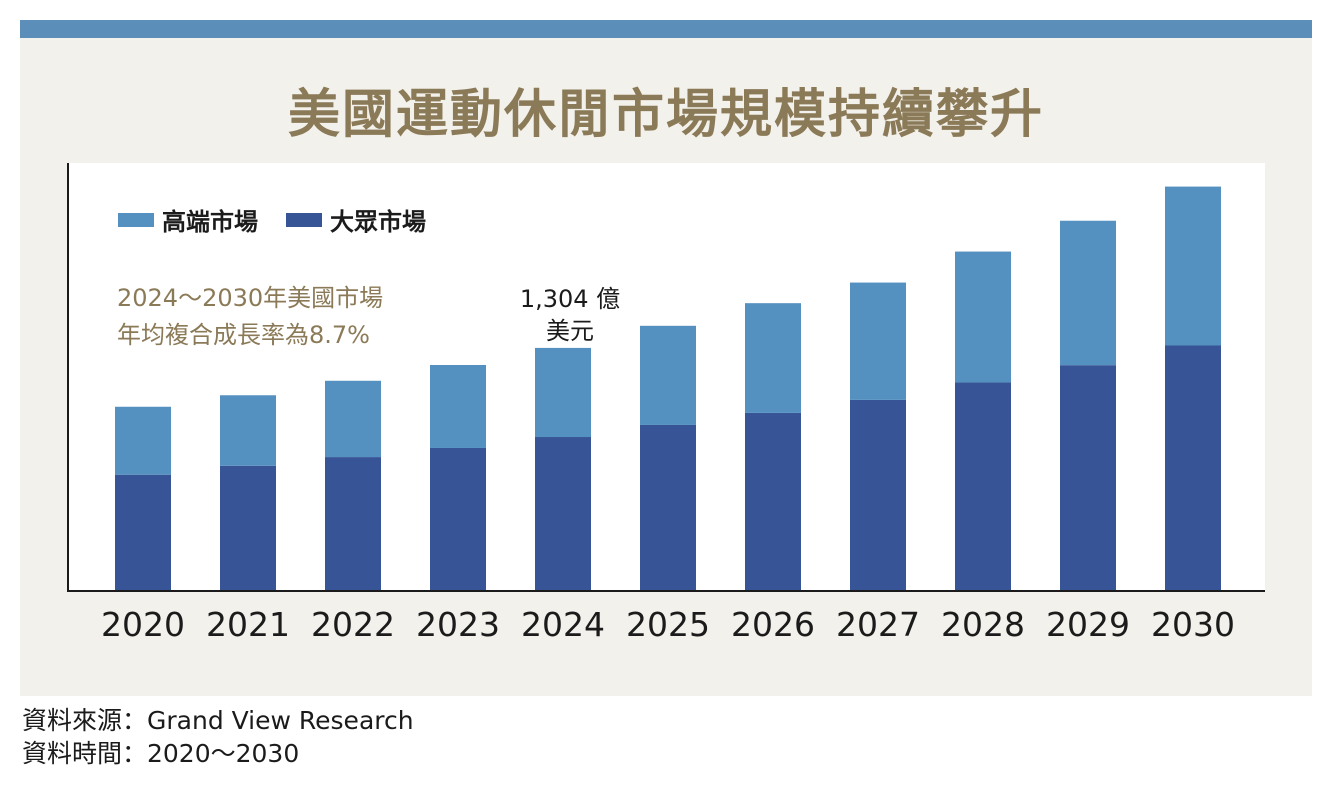 This screenshot has width=1332, height=787. I want to click on cagr-note-line2: 年均複合成長率為8.7%, so click(243, 335).